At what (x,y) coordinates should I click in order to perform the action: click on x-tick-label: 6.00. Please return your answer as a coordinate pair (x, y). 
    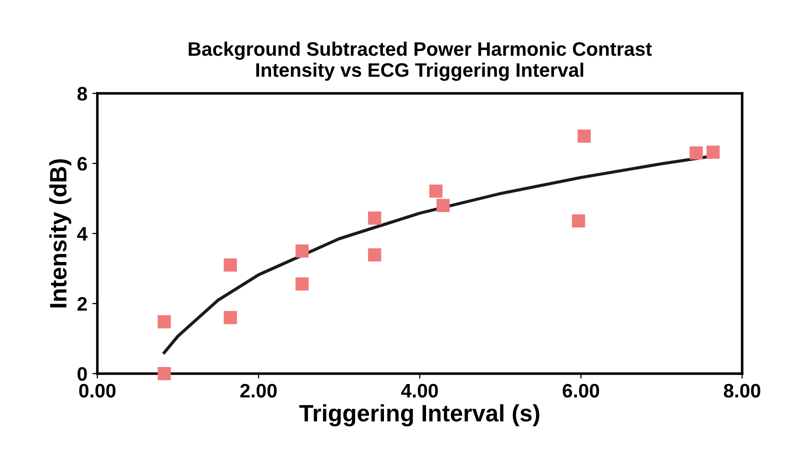
    Looking at the image, I should click on (581, 391).